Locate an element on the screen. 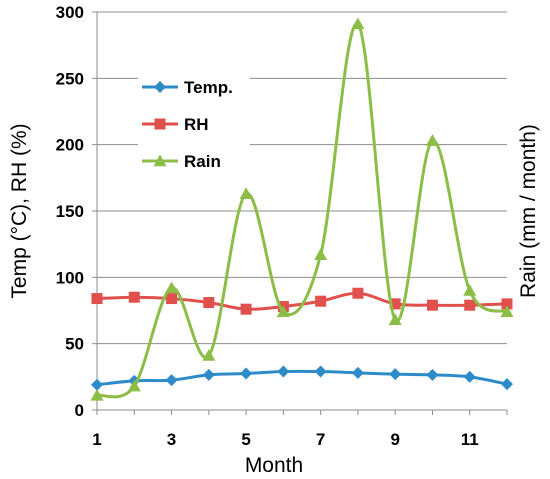 The image size is (550, 479). y-tick-label: 300 is located at coordinates (70, 12).